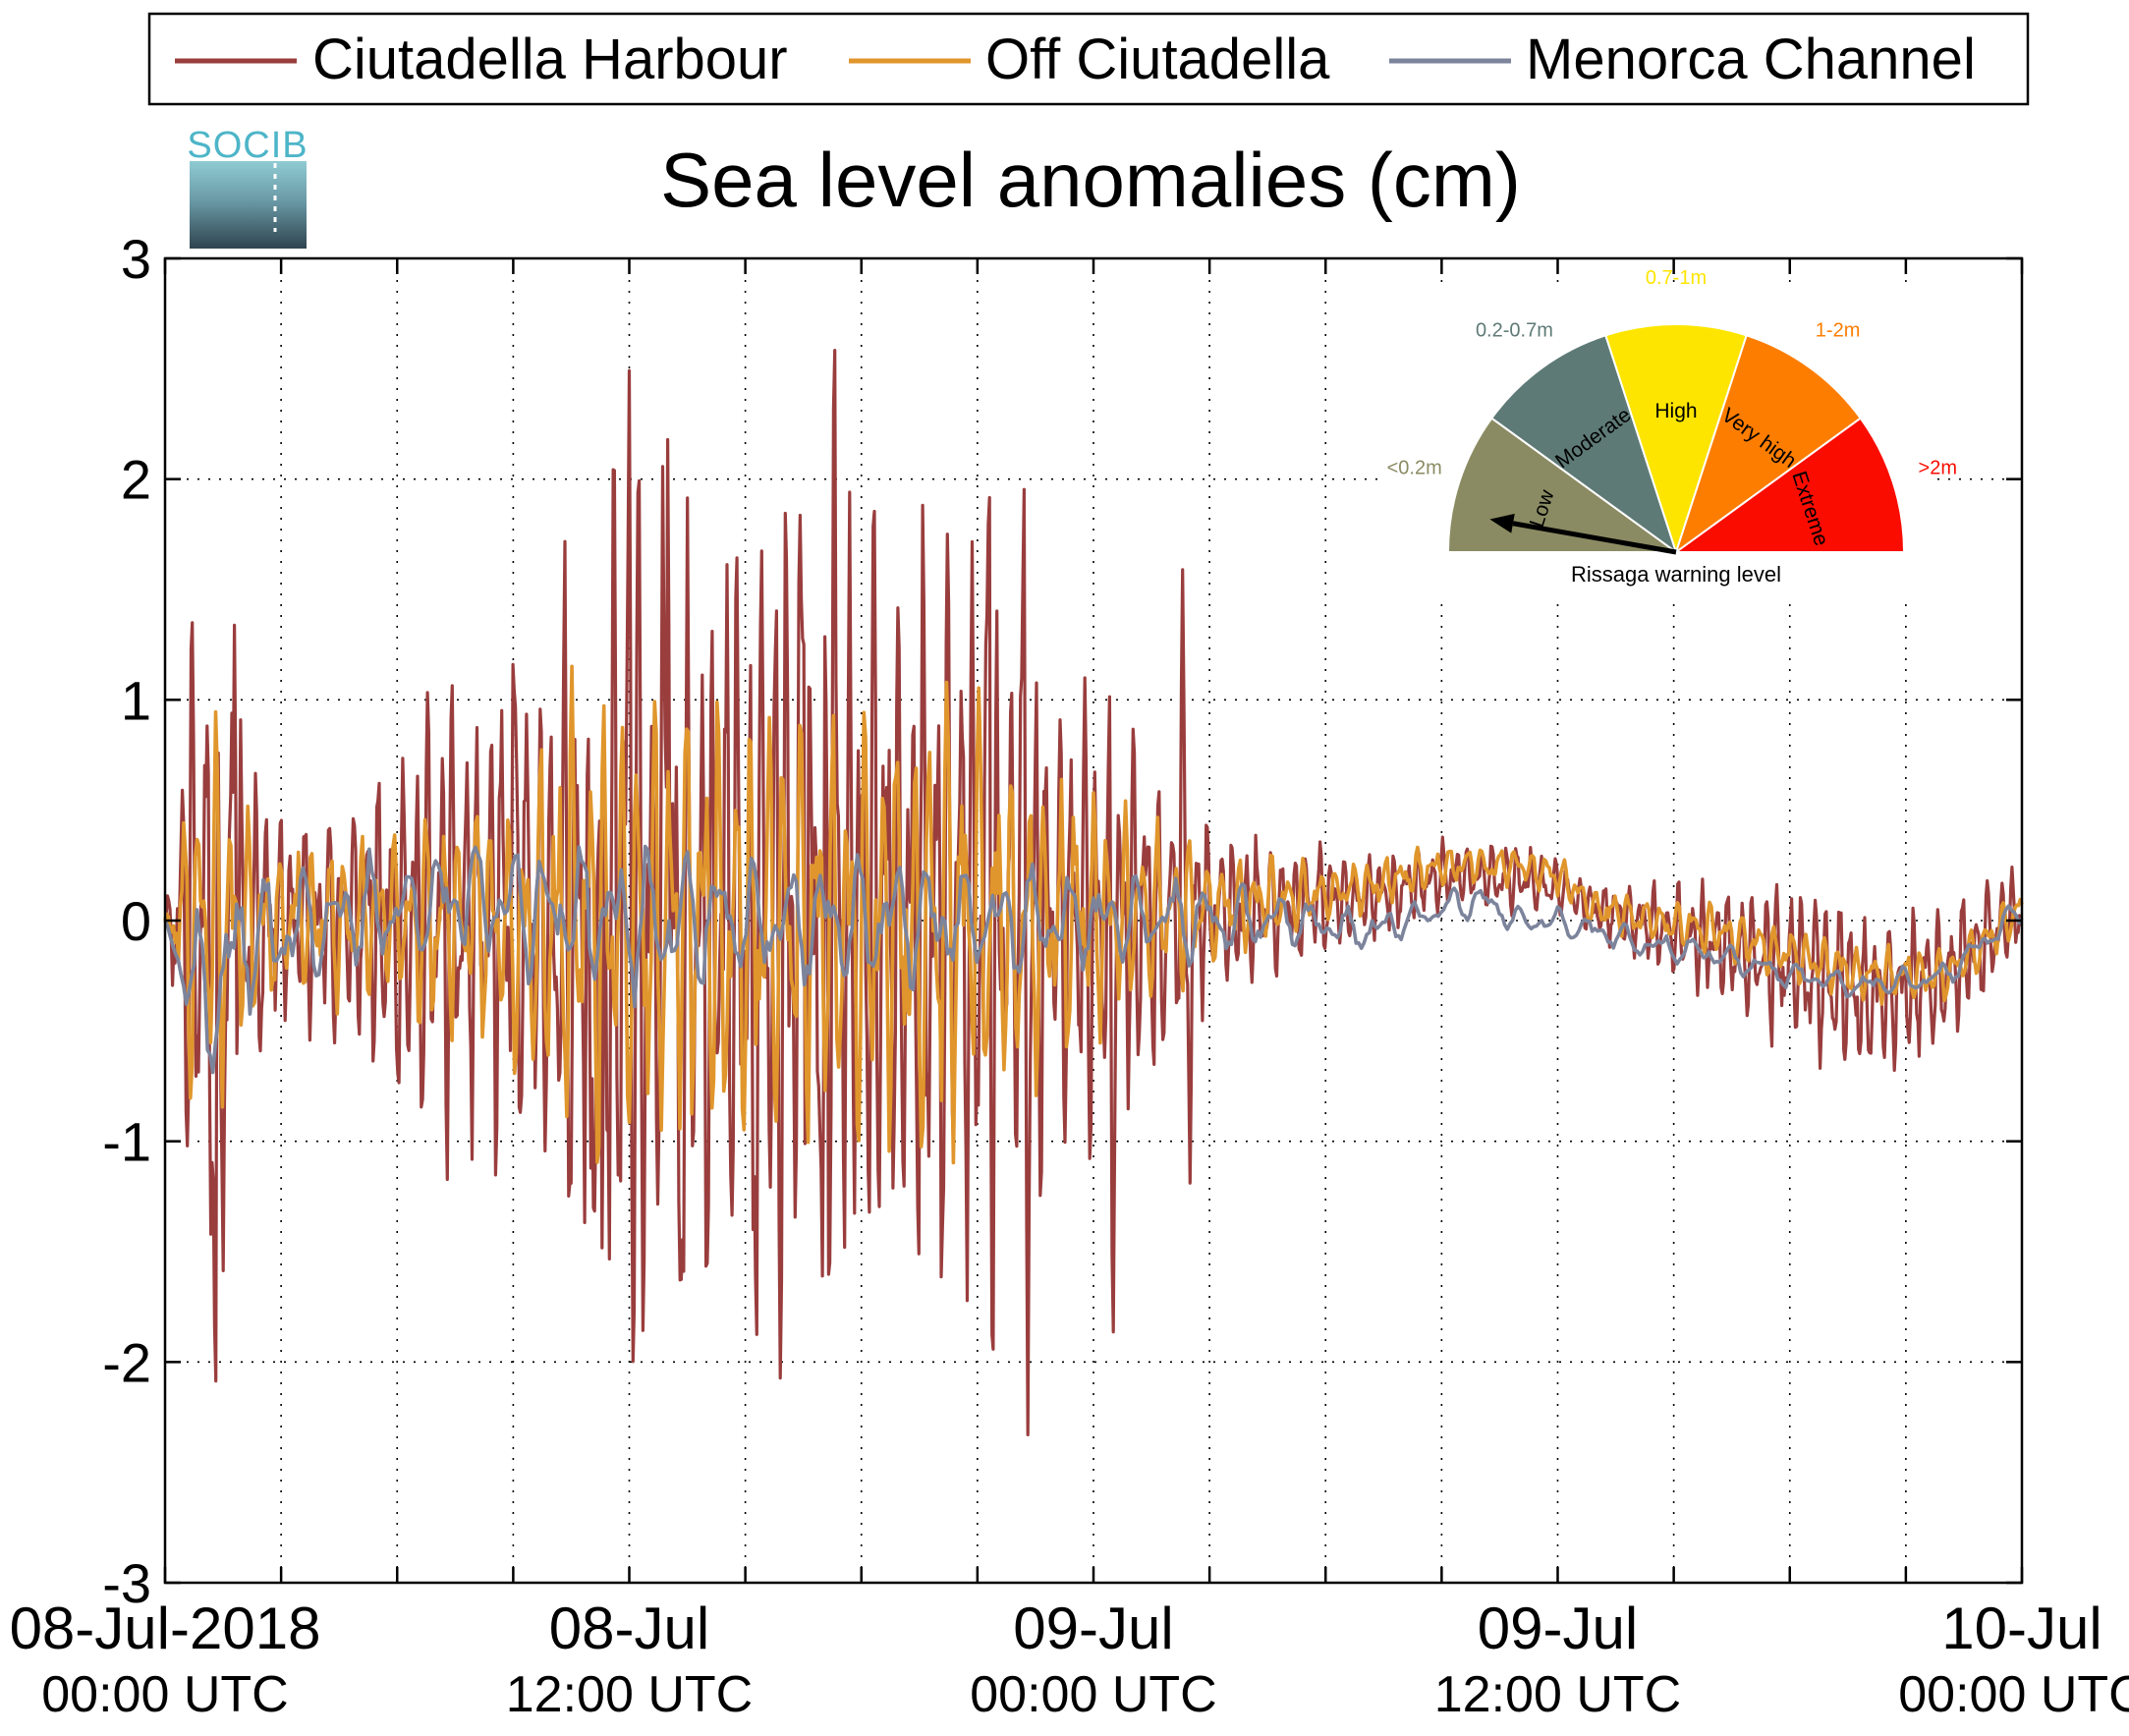 The image size is (2129, 1736). I want to click on y-tick-label: -2, so click(127, 1362).